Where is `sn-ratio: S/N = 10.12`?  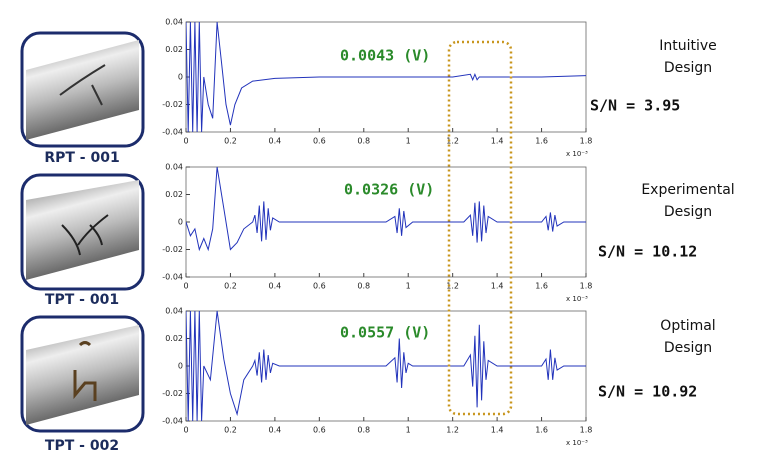
sn-ratio: S/N = 10.12 is located at coordinates (647, 252).